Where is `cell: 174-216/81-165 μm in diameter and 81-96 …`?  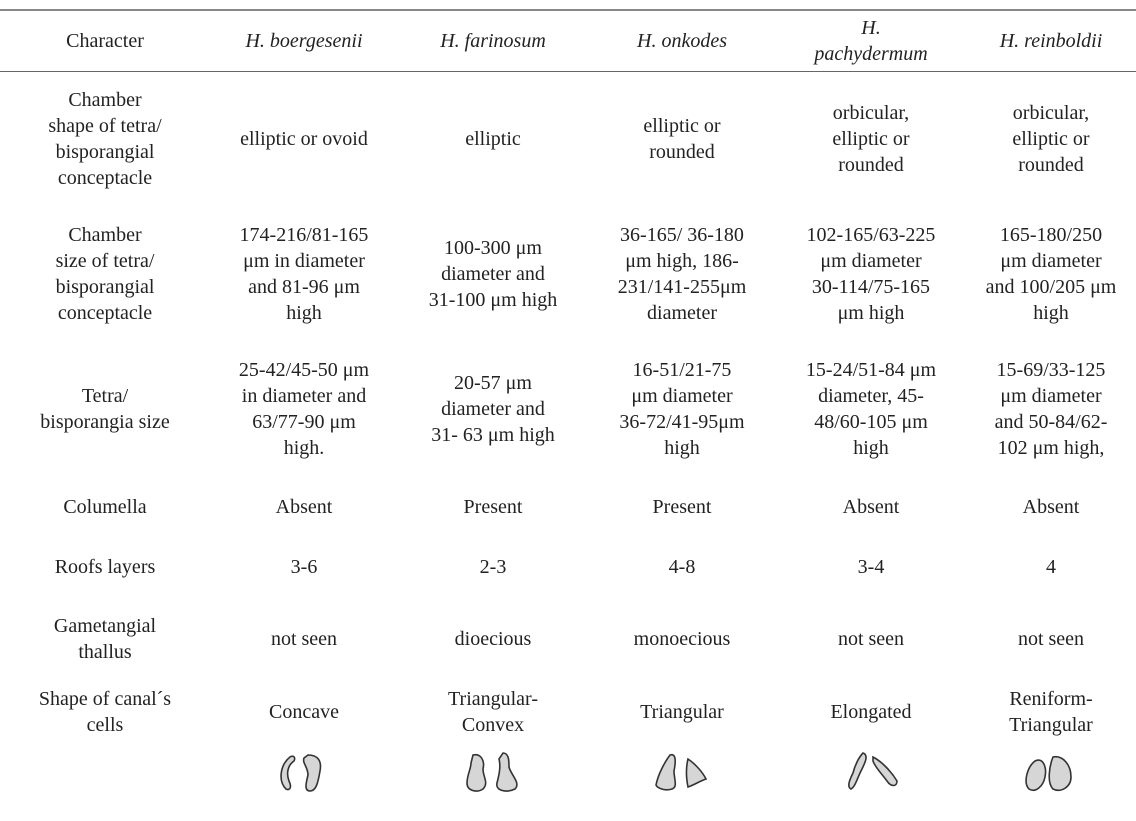 cell: 174-216/81-165 μm in diameter and 81-96 … is located at coordinates (304, 274).